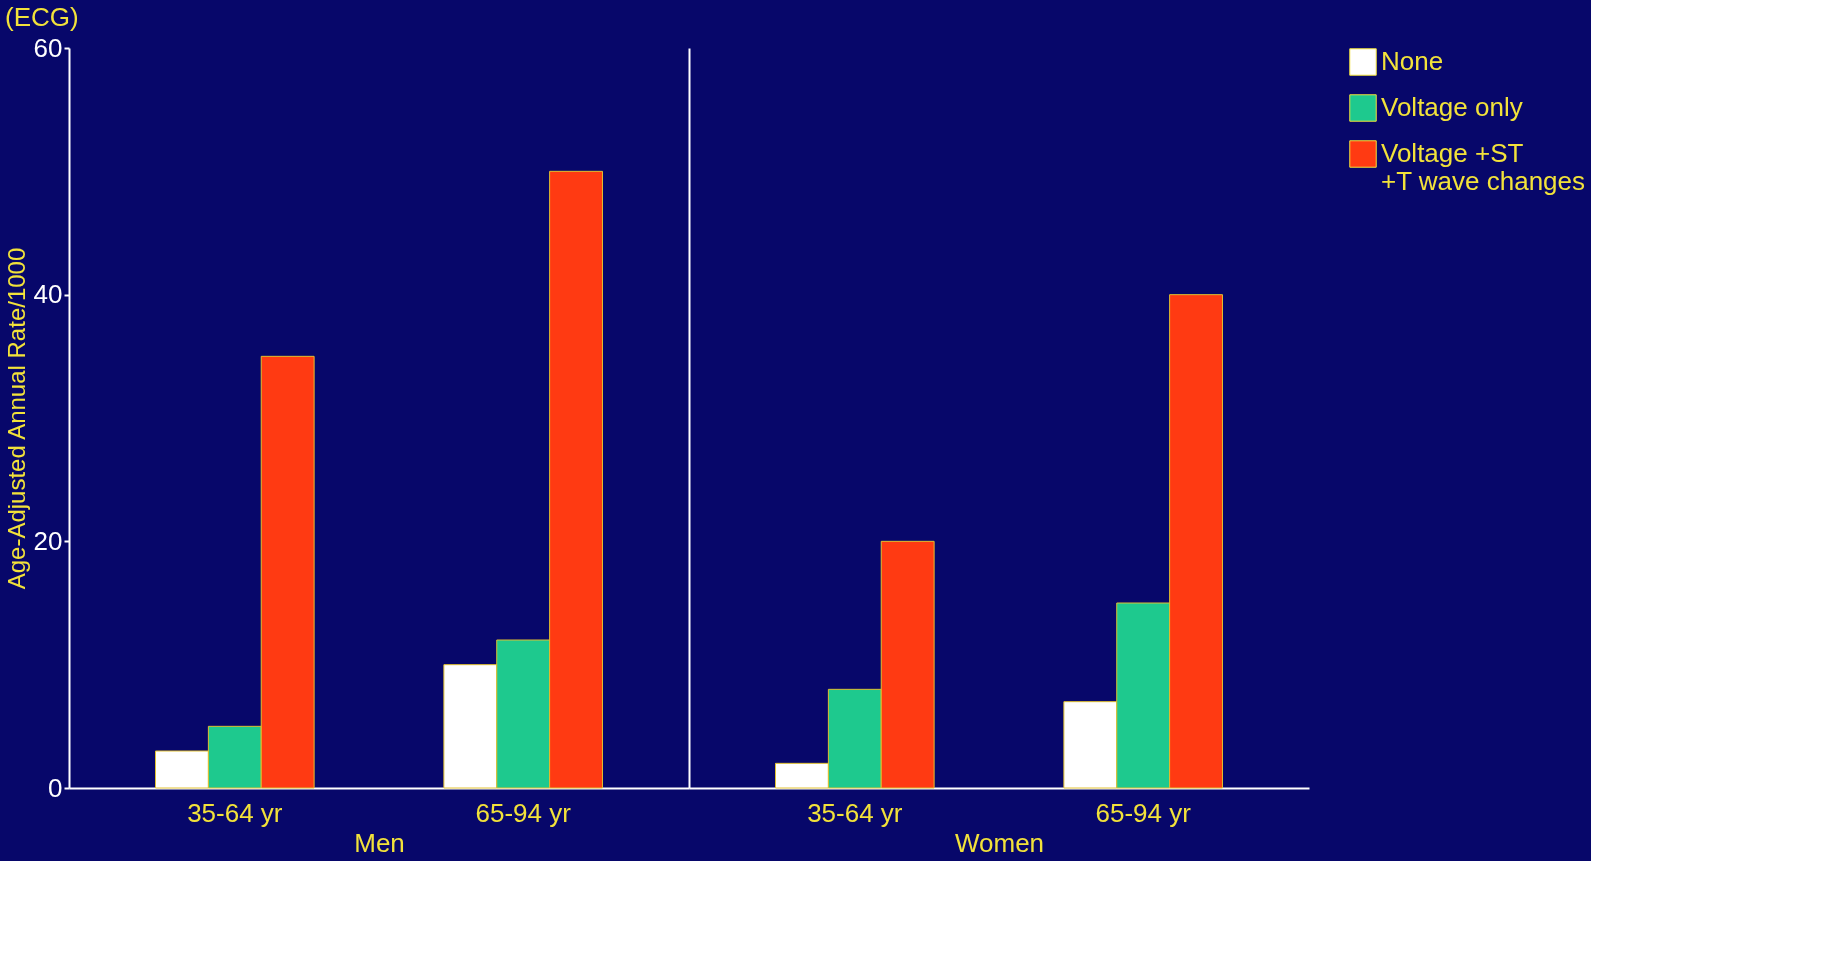 The image size is (1822, 962). Describe the element at coordinates (1412, 61) in the screenshot. I see `legend-label: None` at that location.